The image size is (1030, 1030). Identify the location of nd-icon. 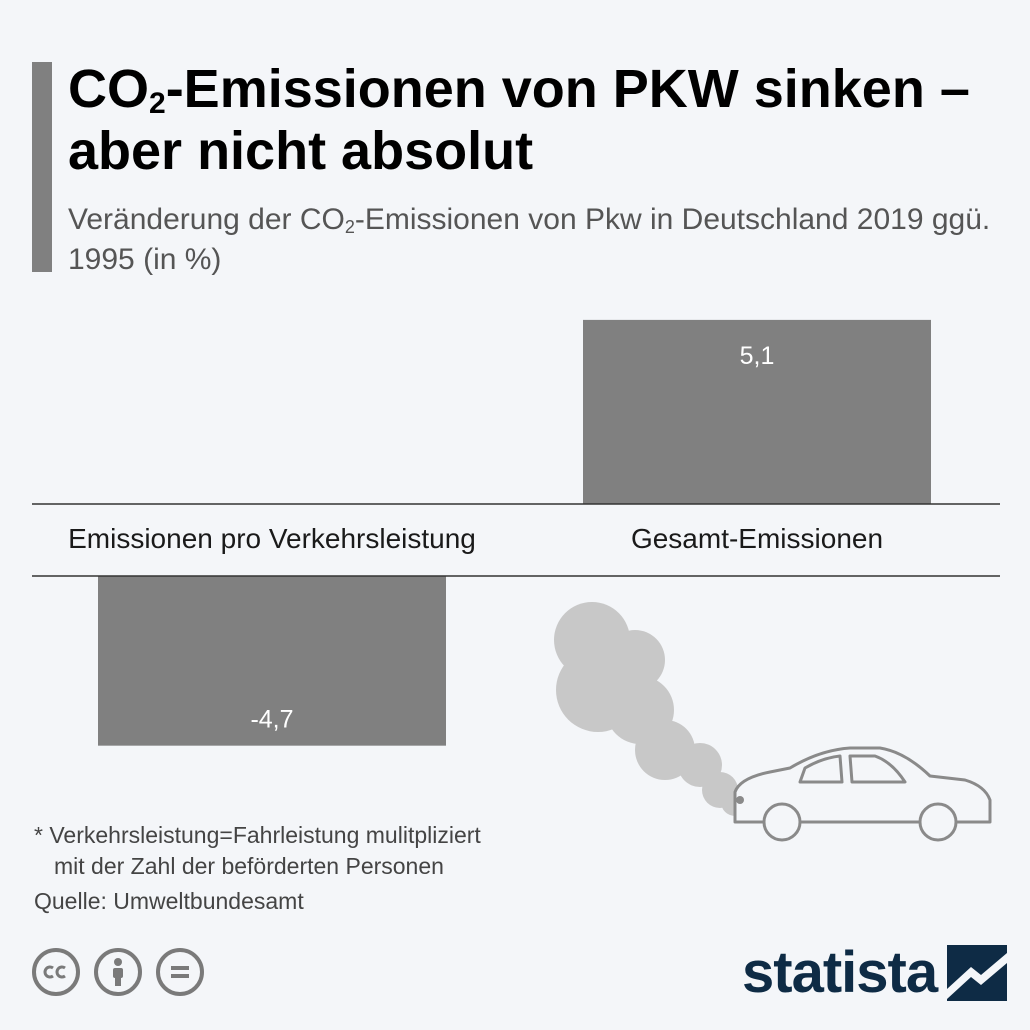
(180, 972).